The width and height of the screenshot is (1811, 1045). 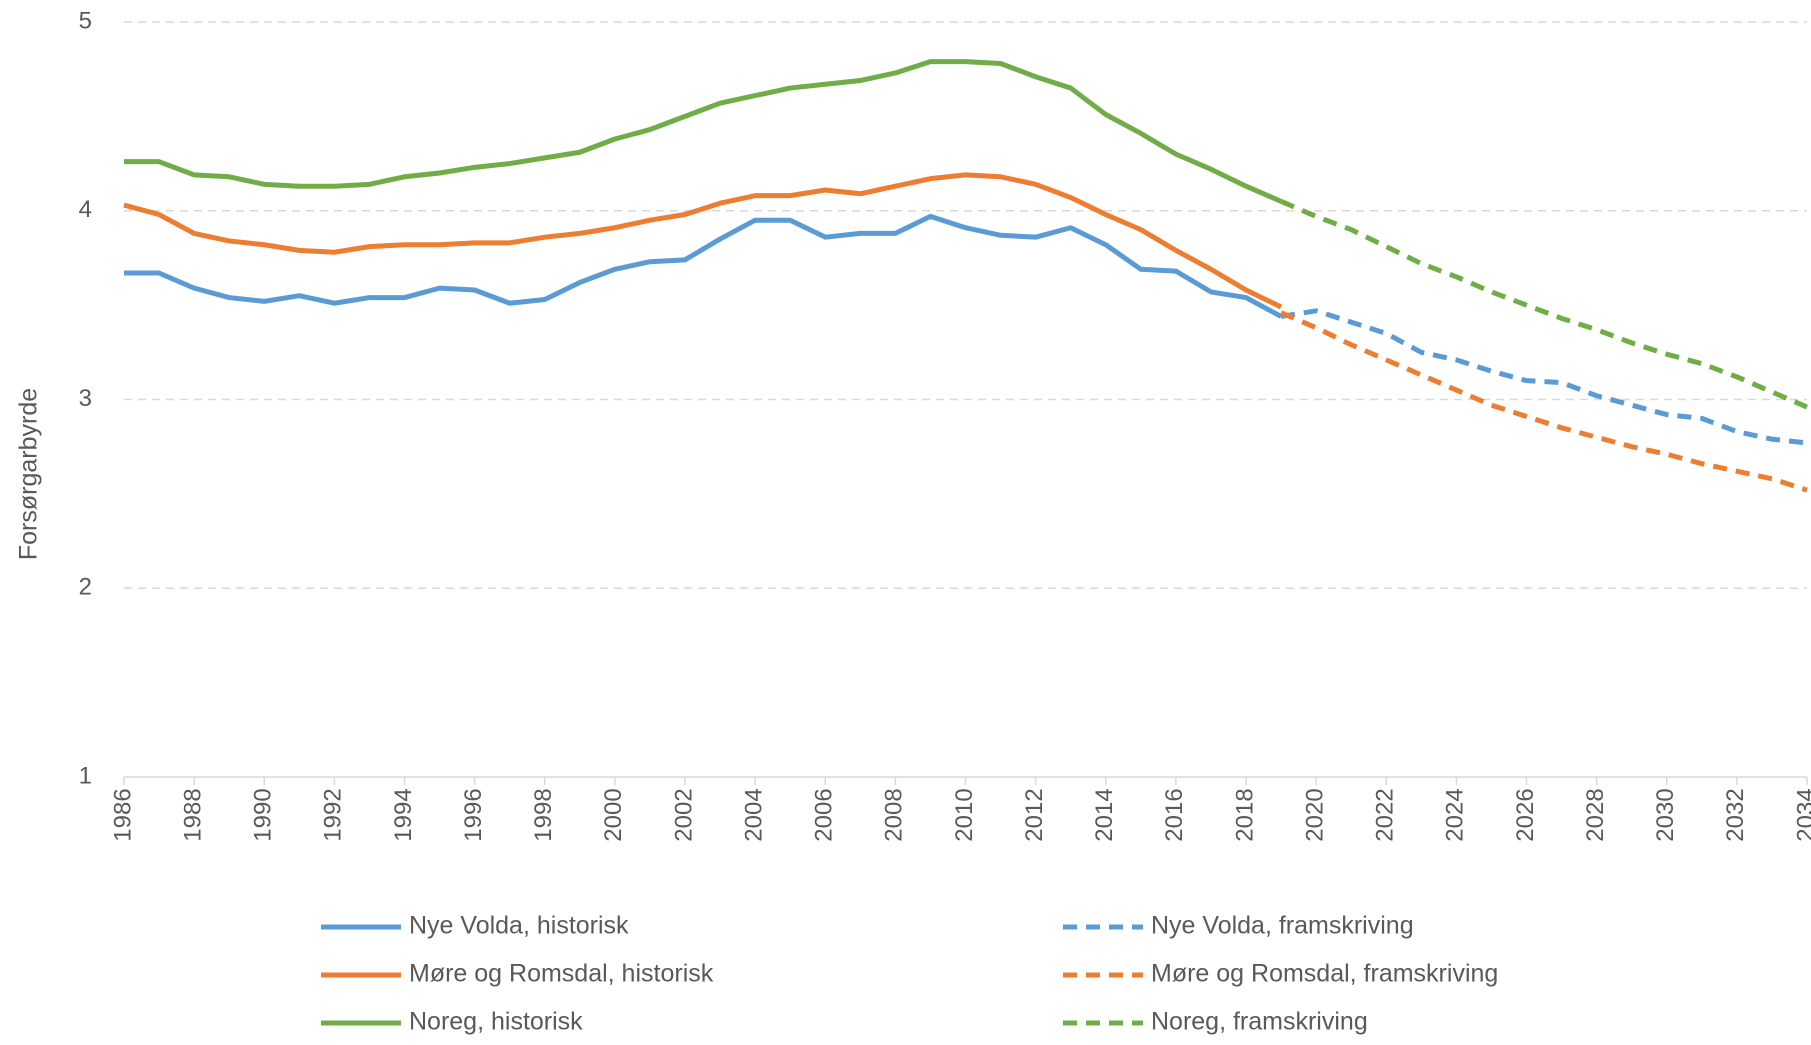 What do you see at coordinates (333, 814) in the screenshot?
I see `x-tick-label: 1992` at bounding box center [333, 814].